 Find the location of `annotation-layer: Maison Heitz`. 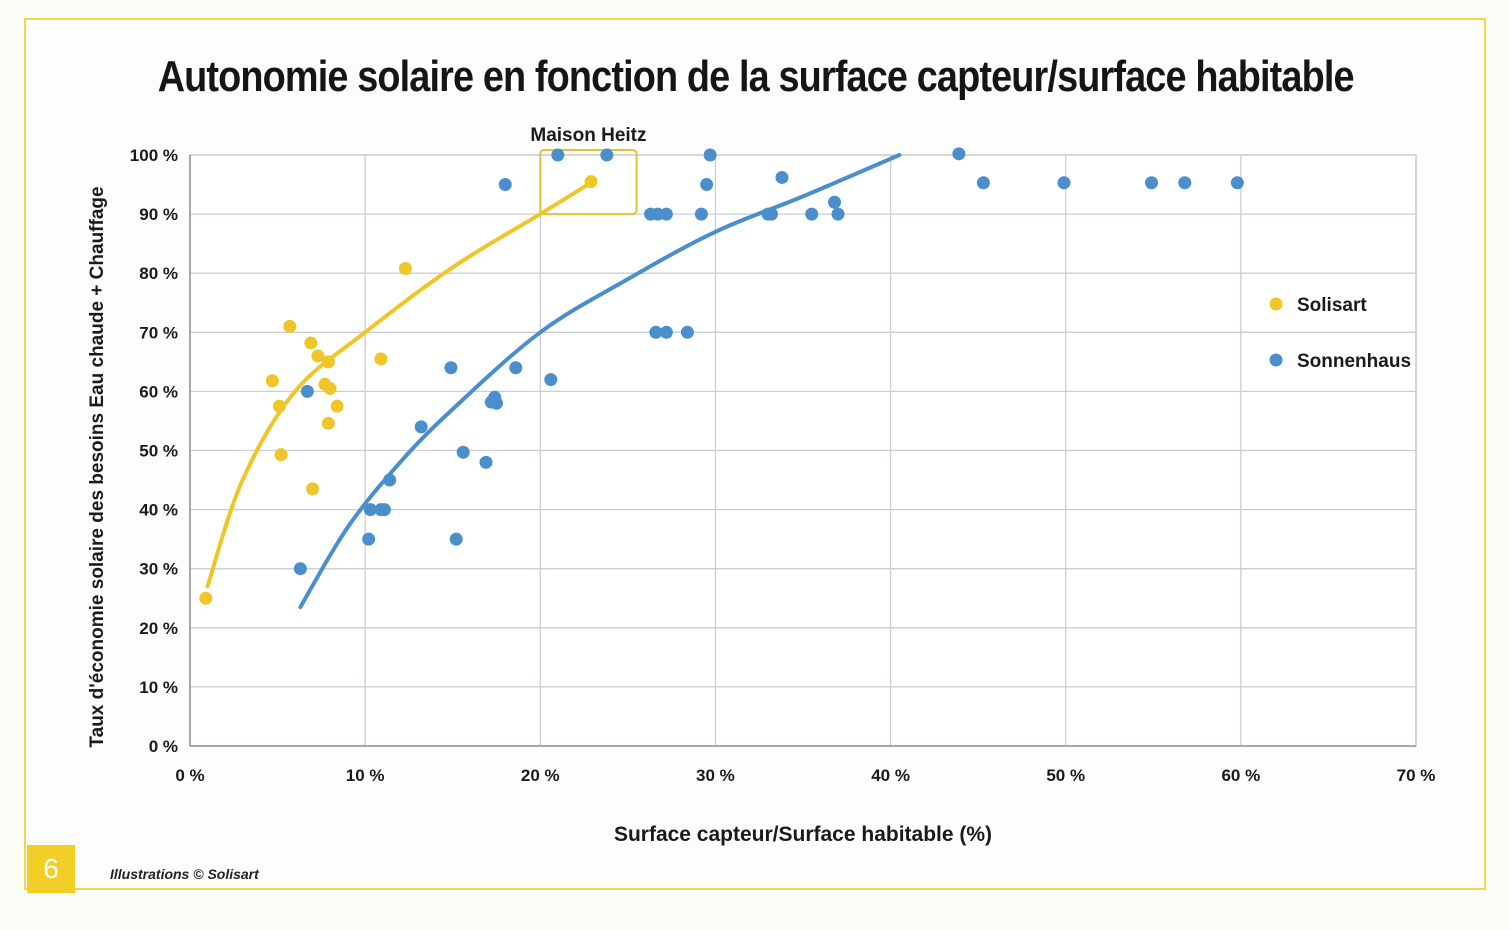

annotation-layer: Maison Heitz is located at coordinates (588, 170).